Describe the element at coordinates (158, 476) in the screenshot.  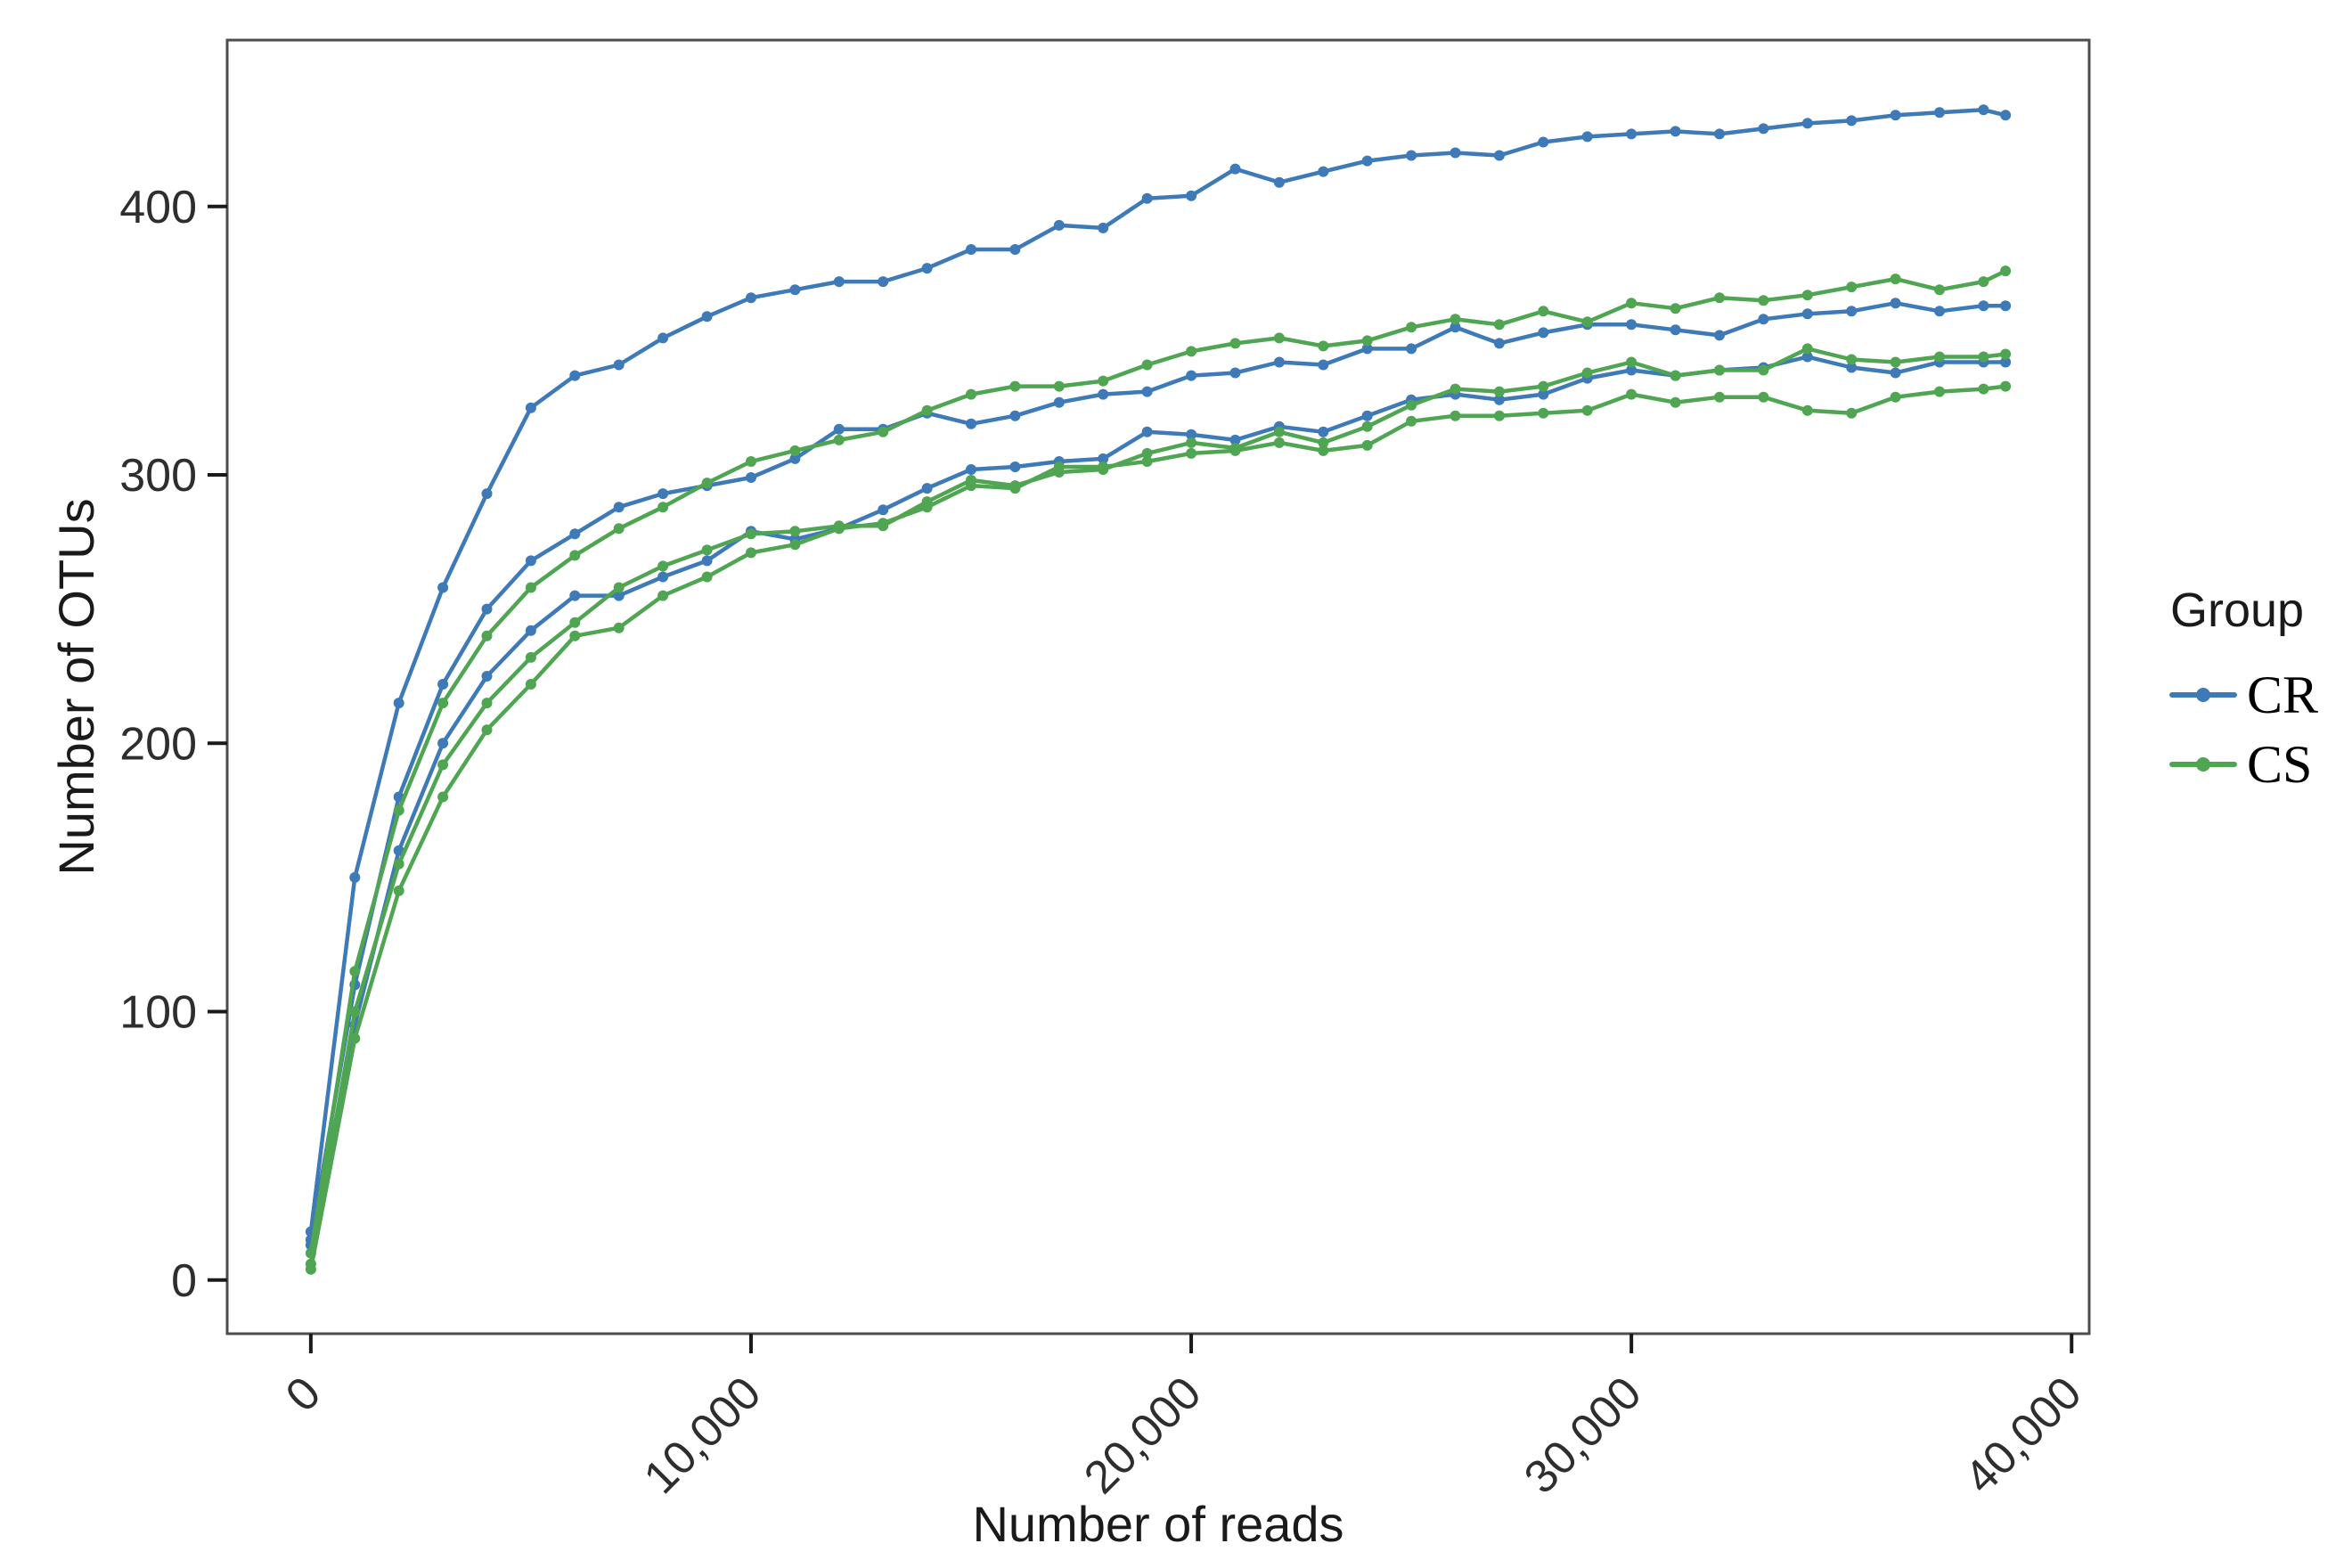
I see `y-tick-label: 300` at that location.